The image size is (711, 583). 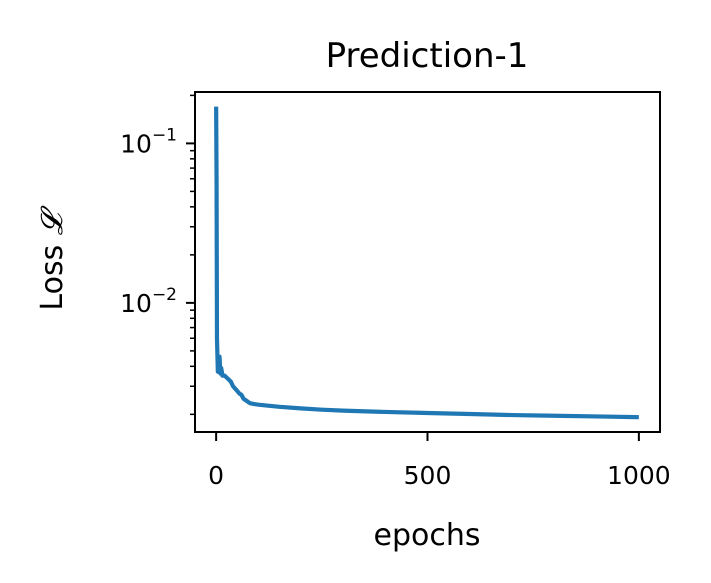 What do you see at coordinates (216, 475) in the screenshot?
I see `x-tick-label: 0` at bounding box center [216, 475].